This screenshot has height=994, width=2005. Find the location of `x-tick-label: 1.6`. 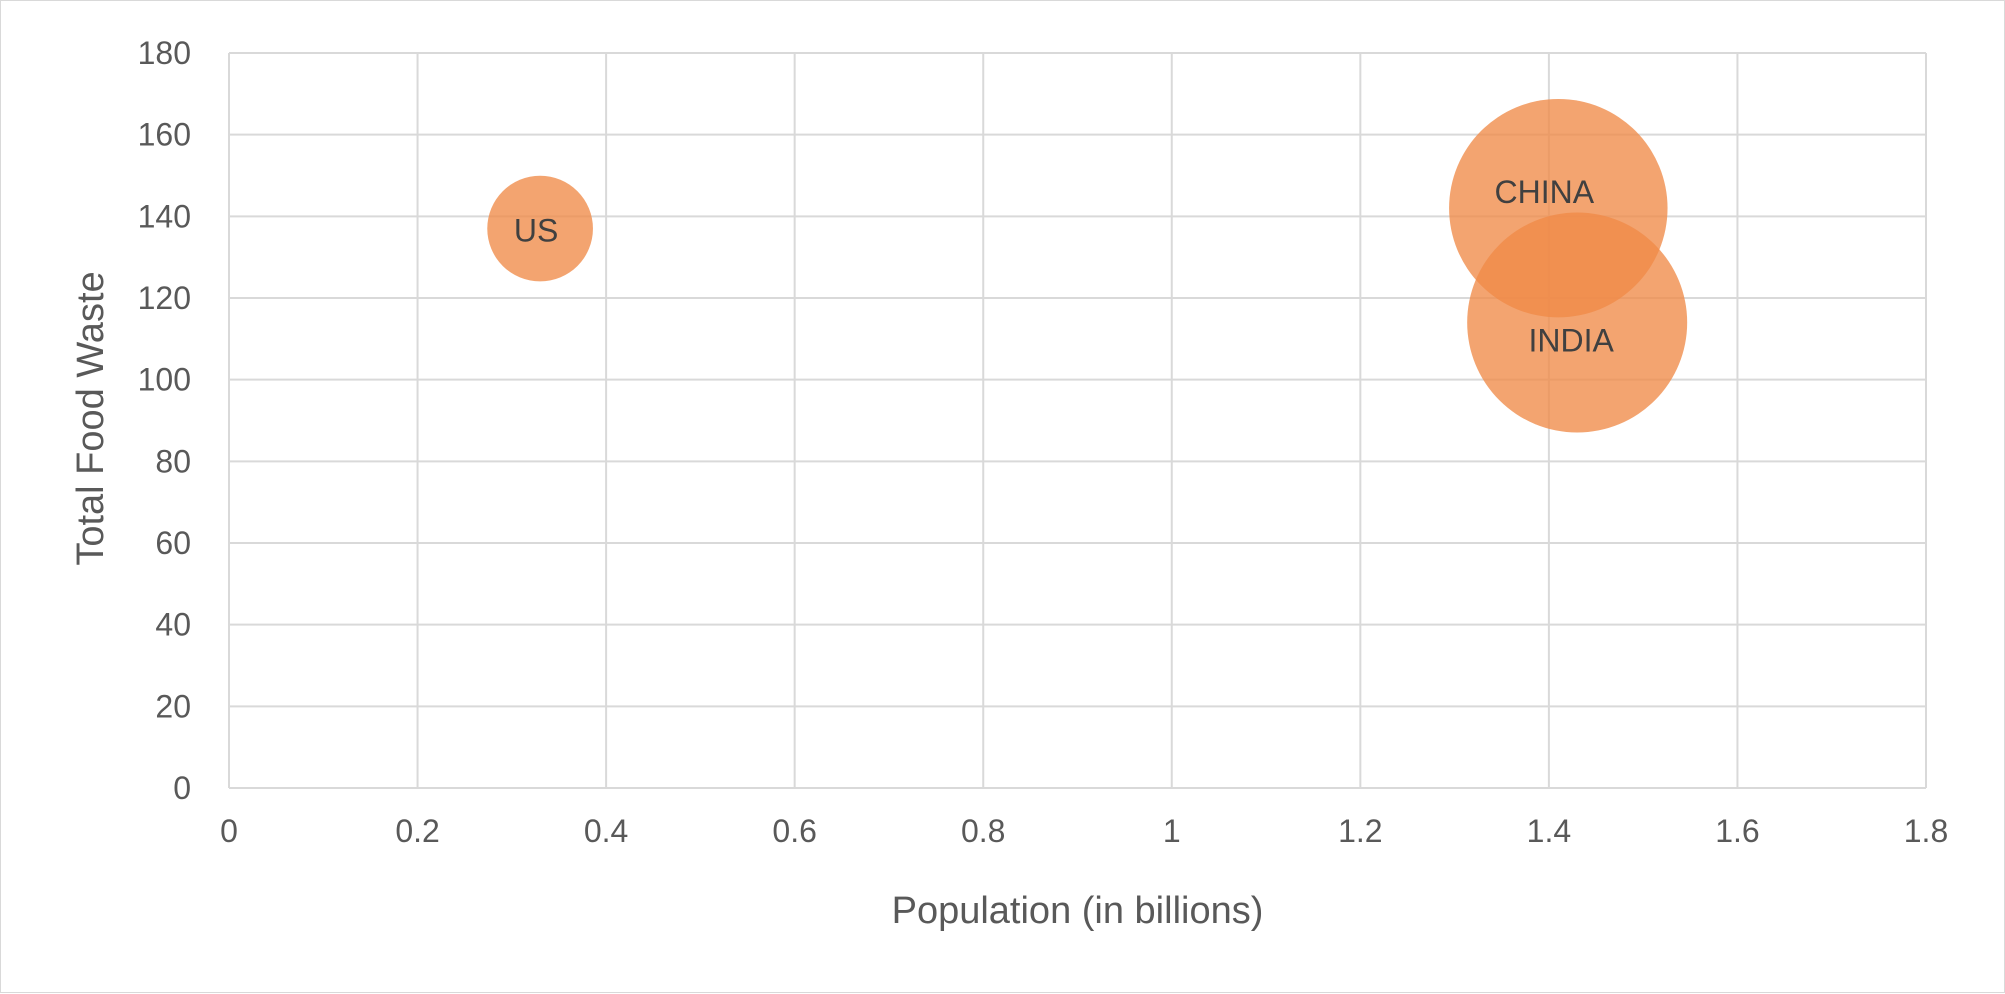

x-tick-label: 1.6 is located at coordinates (1737, 831).